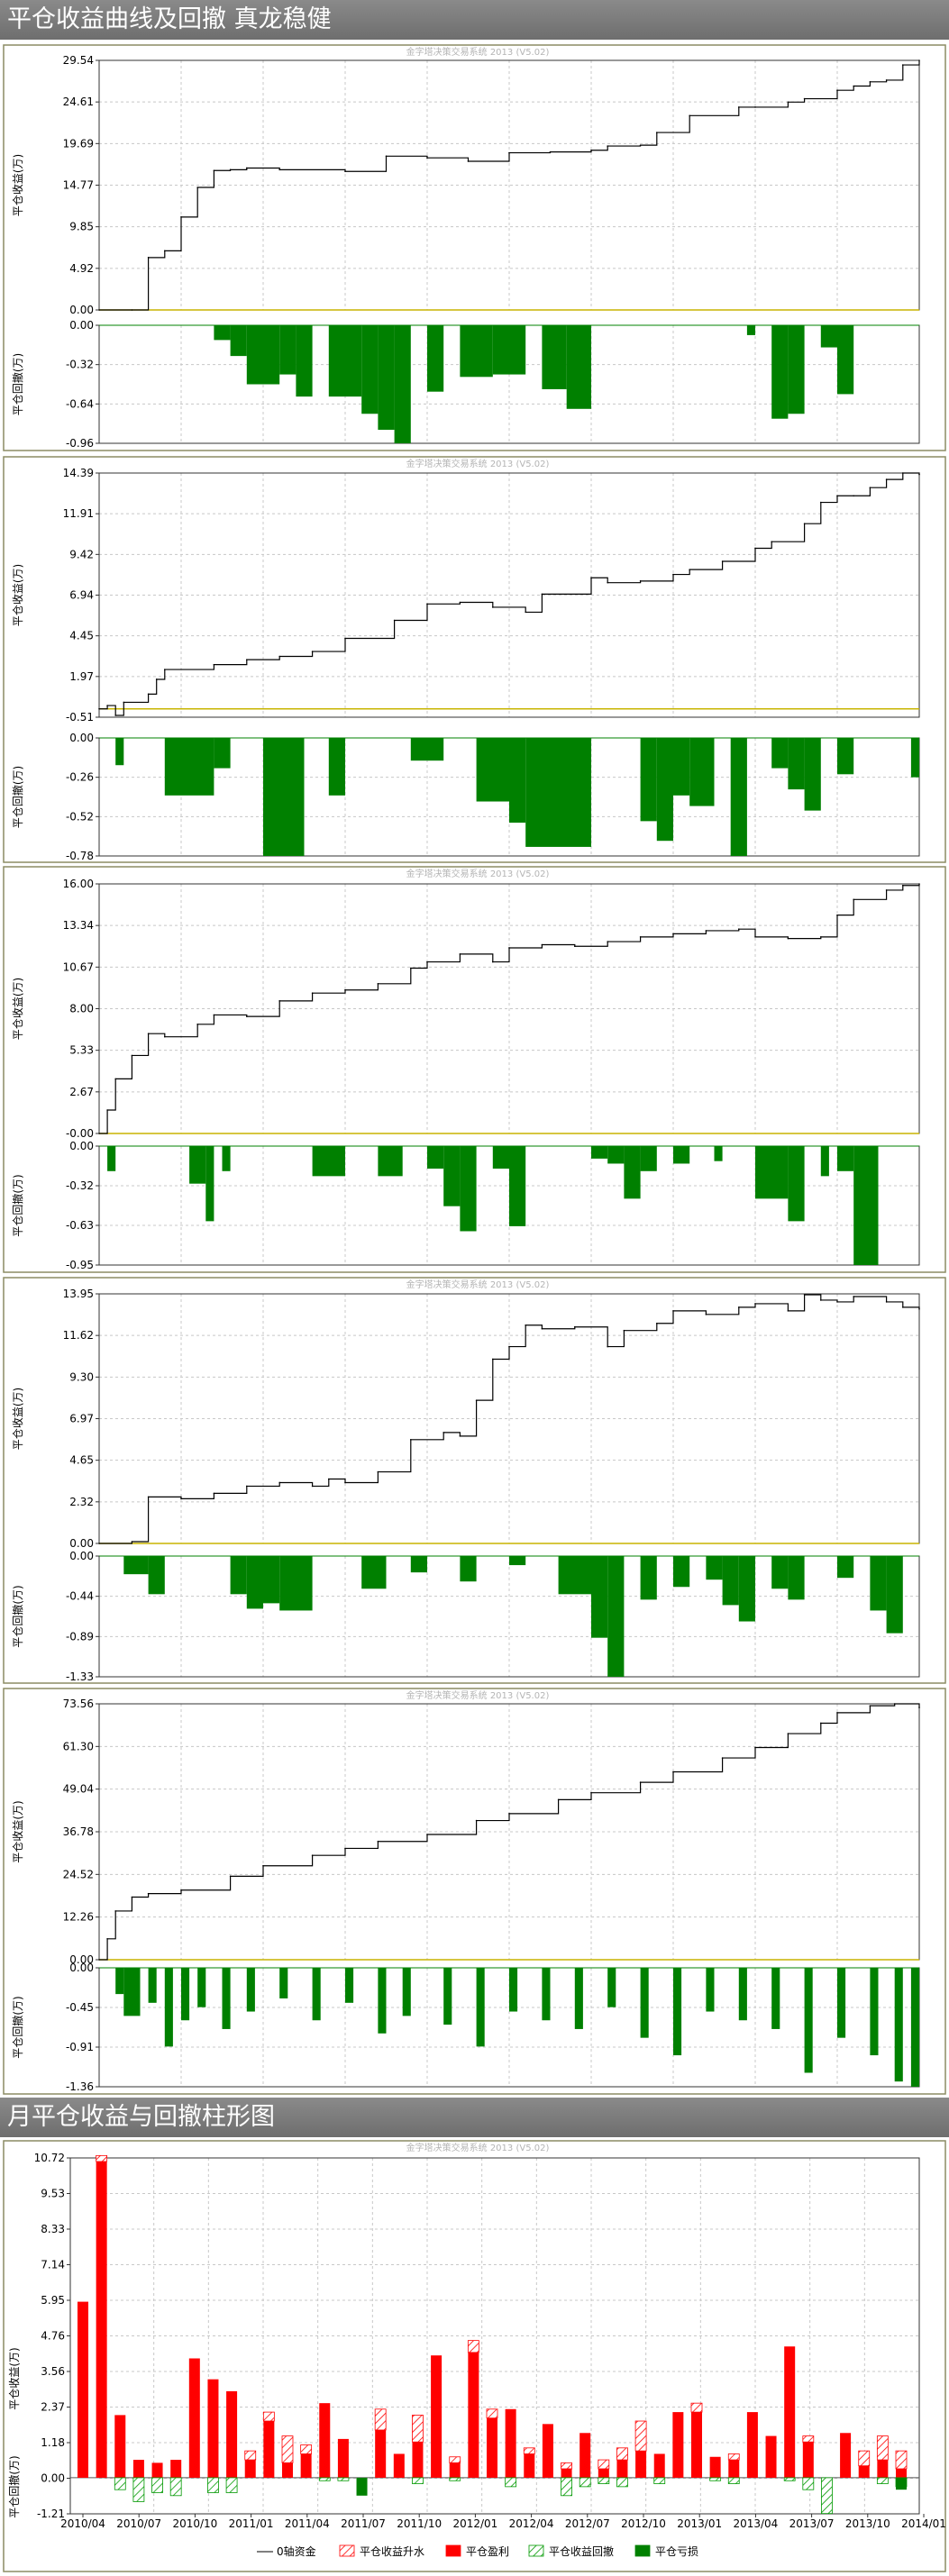  What do you see at coordinates (53, 2407) in the screenshot?
I see `y-tick-label: 2.37` at bounding box center [53, 2407].